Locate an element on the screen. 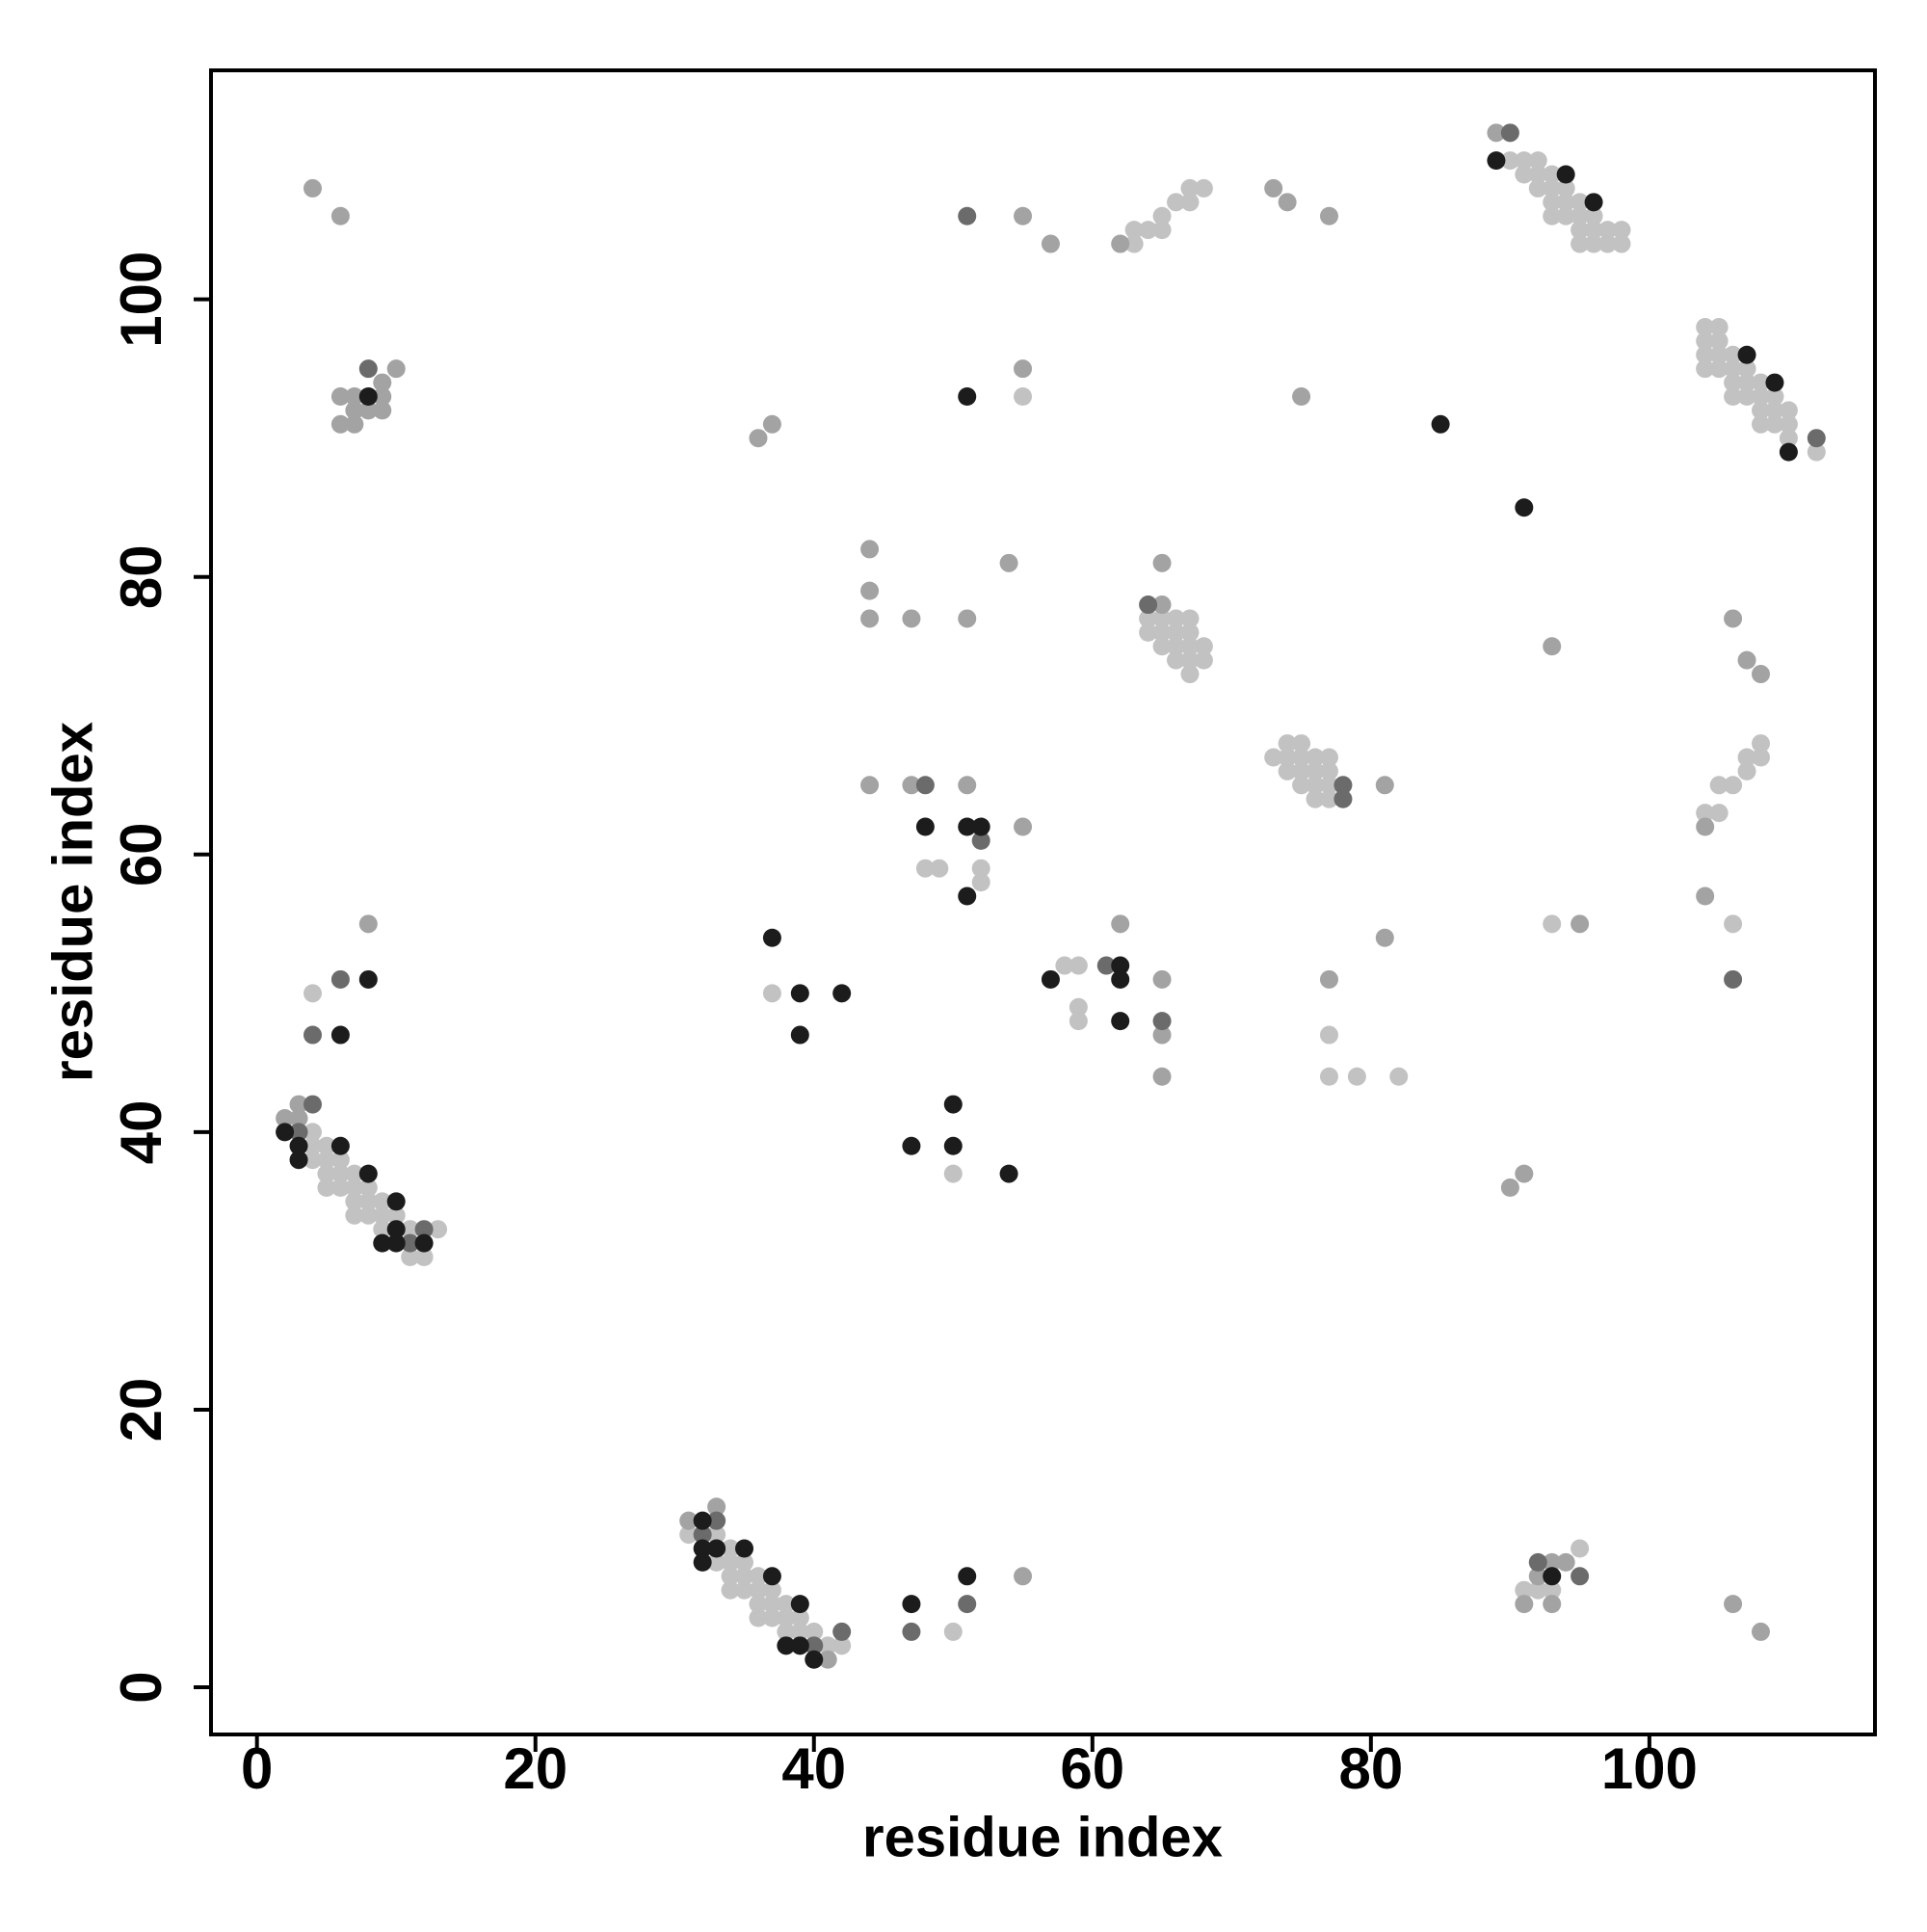 This screenshot has width=1927, height=1932. y-tick-label: 20 is located at coordinates (141, 1410).